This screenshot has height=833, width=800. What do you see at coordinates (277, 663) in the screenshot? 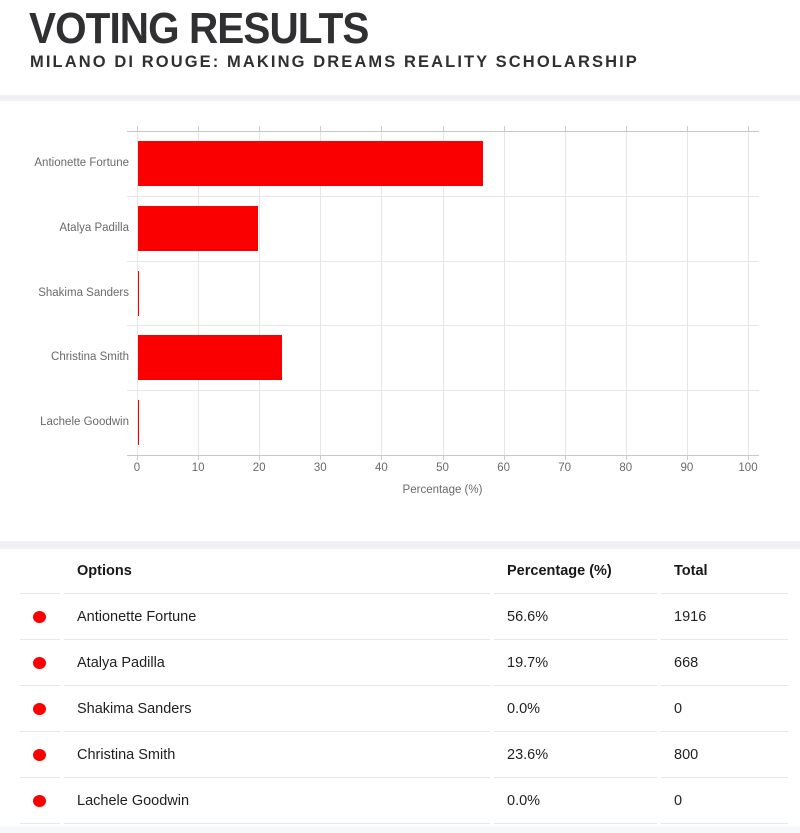
I see `option-name-cell: Atalya Padilla` at bounding box center [277, 663].